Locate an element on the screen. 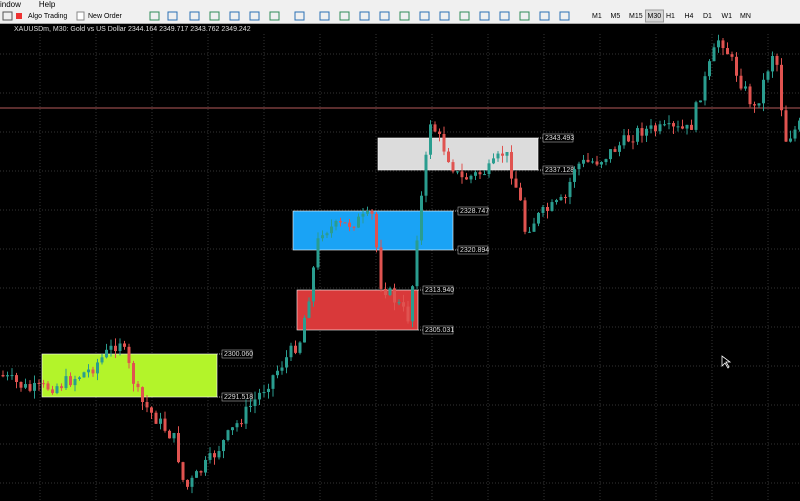 This screenshot has height=501, width=800. zone-price-label: 2305.031 is located at coordinates (439, 330).